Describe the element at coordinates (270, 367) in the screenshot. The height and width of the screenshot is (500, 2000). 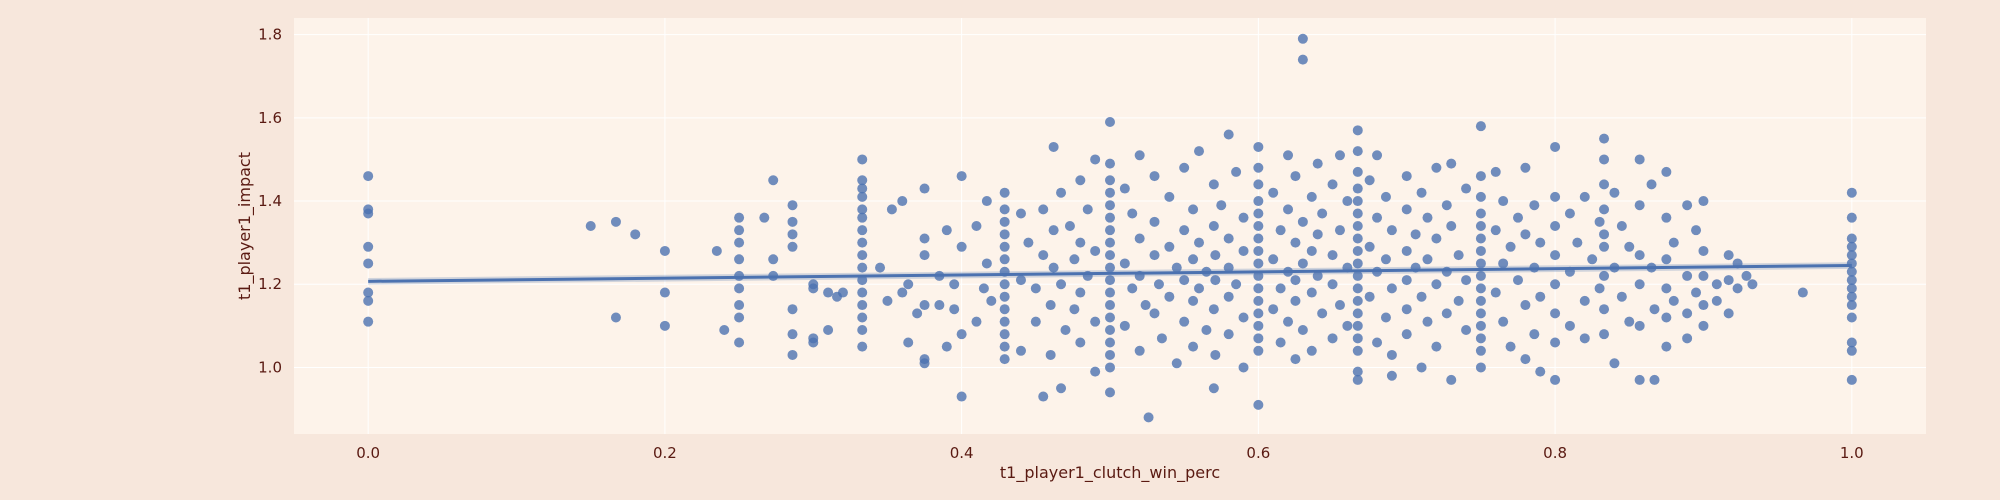
I see `y-tick-label: 1.0` at that location.